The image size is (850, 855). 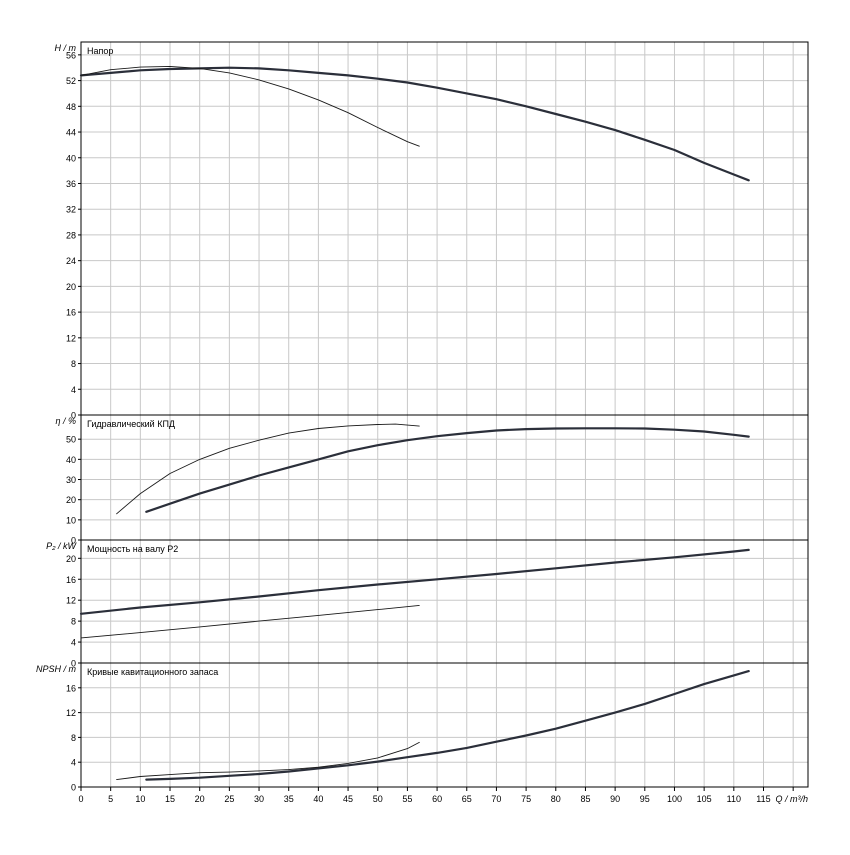 What do you see at coordinates (229, 799) in the screenshot?
I see `x-tick-label: 25` at bounding box center [229, 799].